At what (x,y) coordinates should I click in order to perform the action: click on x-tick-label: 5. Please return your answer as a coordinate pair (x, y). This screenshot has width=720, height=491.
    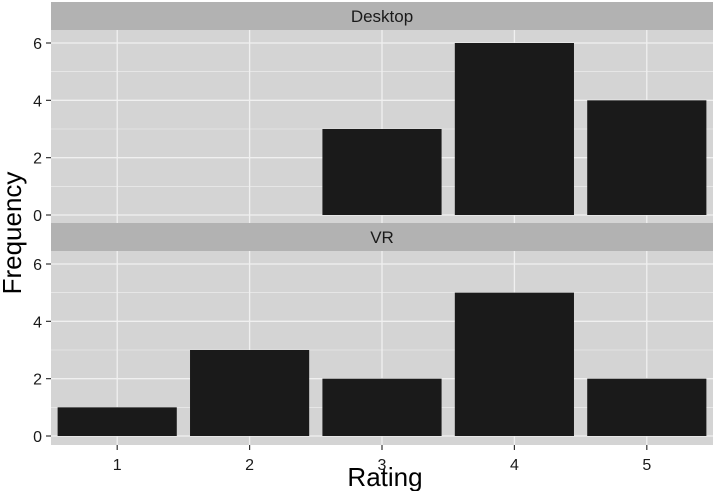
    Looking at the image, I should click on (646, 465).